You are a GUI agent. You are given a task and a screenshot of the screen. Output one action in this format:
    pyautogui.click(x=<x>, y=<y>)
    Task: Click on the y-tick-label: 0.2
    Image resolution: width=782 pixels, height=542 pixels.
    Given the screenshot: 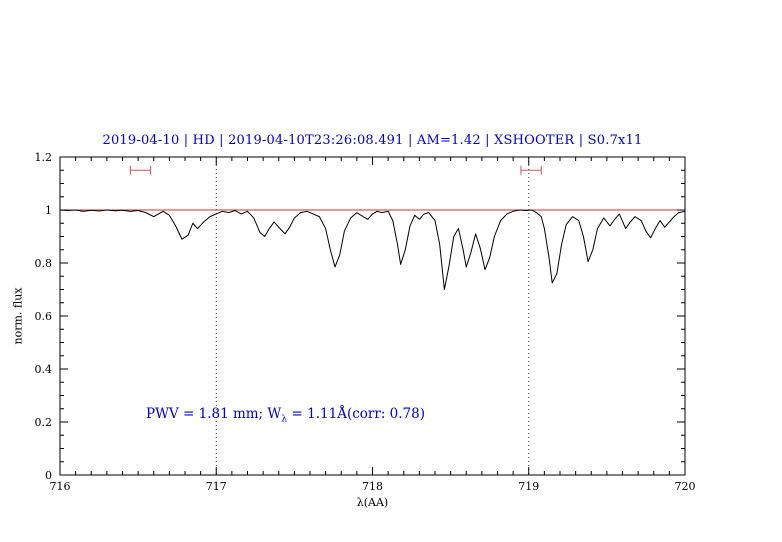 What is the action you would take?
    pyautogui.click(x=44, y=422)
    